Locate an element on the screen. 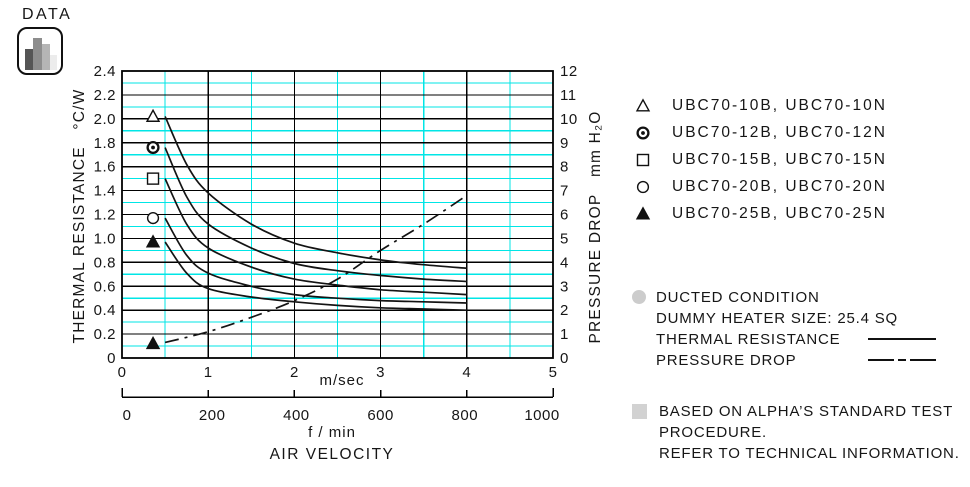 The image size is (970, 487). svg-text: 9 is located at coordinates (564, 143).